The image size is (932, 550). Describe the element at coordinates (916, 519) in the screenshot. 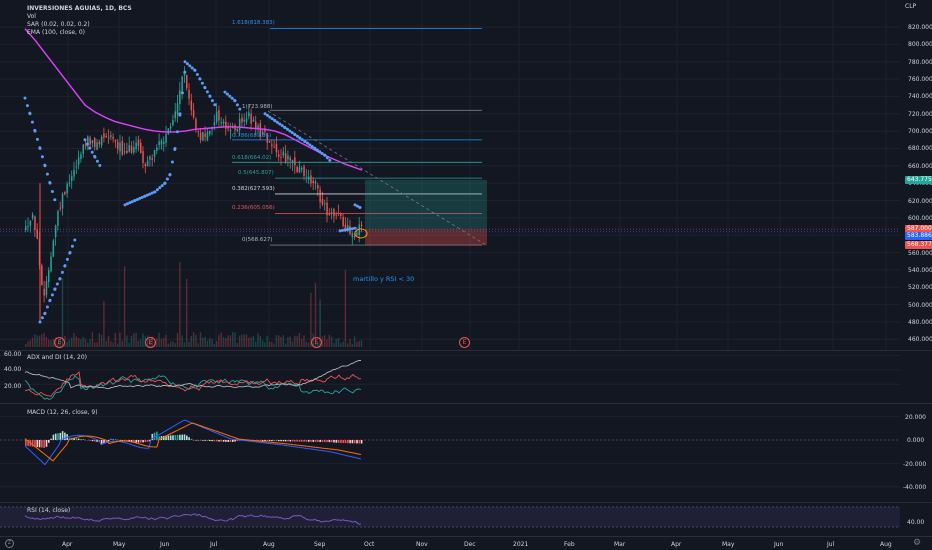

I see `rsi-axis: 40.00` at that location.